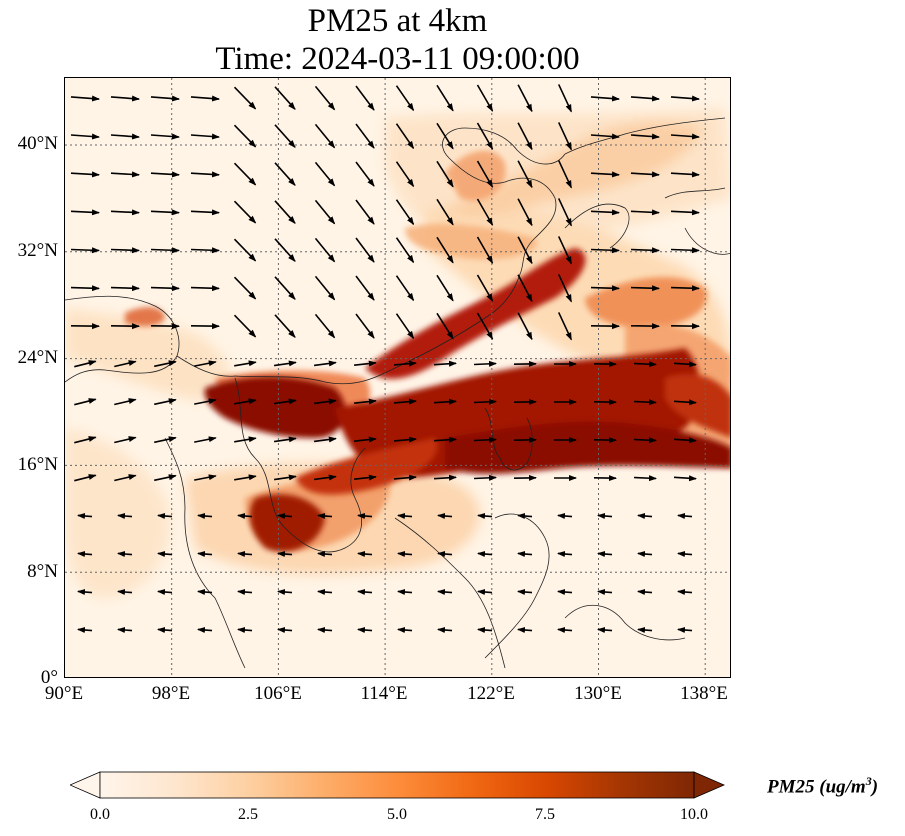 The width and height of the screenshot is (905, 836). I want to click on lat-tick-24n: 24°N, so click(37, 357).